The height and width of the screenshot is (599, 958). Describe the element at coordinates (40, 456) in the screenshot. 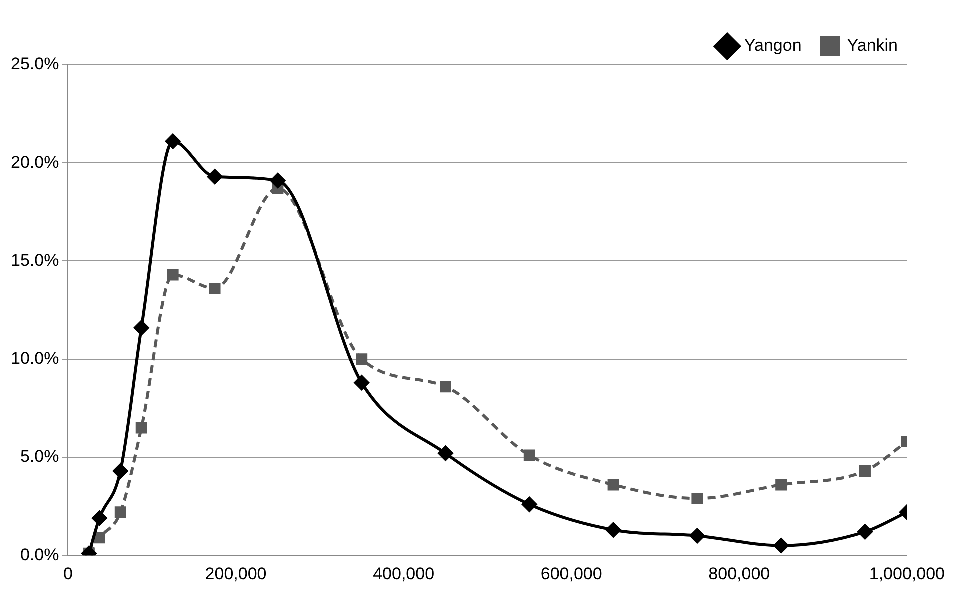

I see `y-tick-label: 5.0%` at that location.